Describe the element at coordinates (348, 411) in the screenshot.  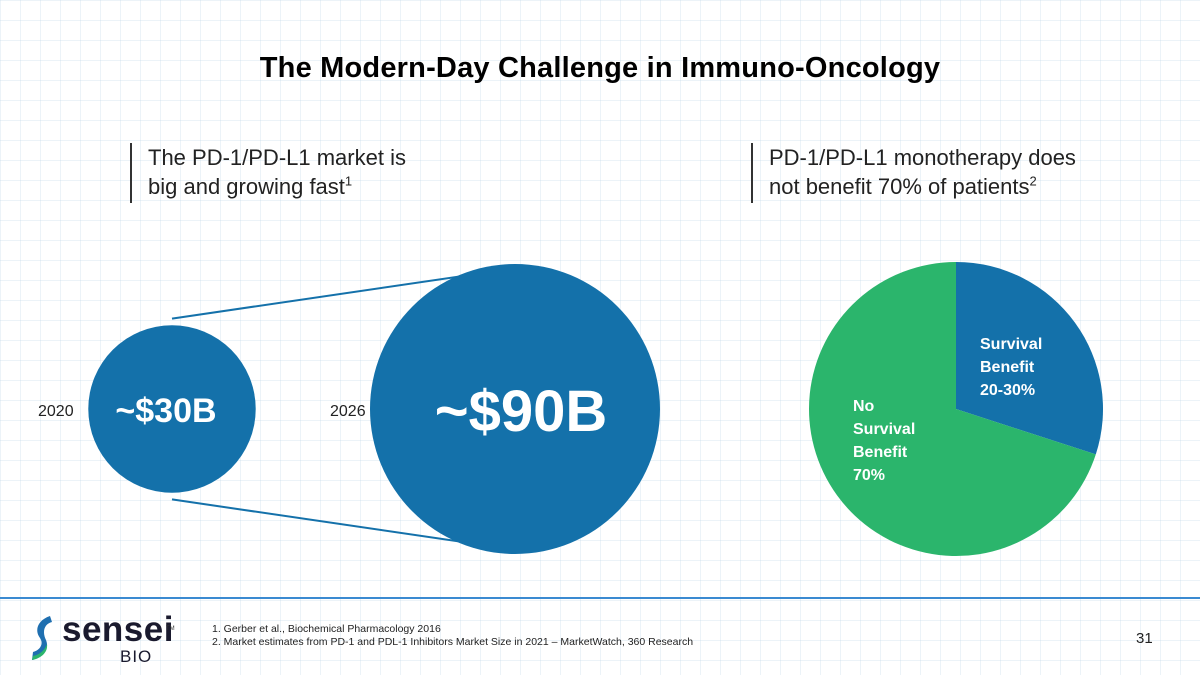
I see `year-label-2026: 2026` at that location.